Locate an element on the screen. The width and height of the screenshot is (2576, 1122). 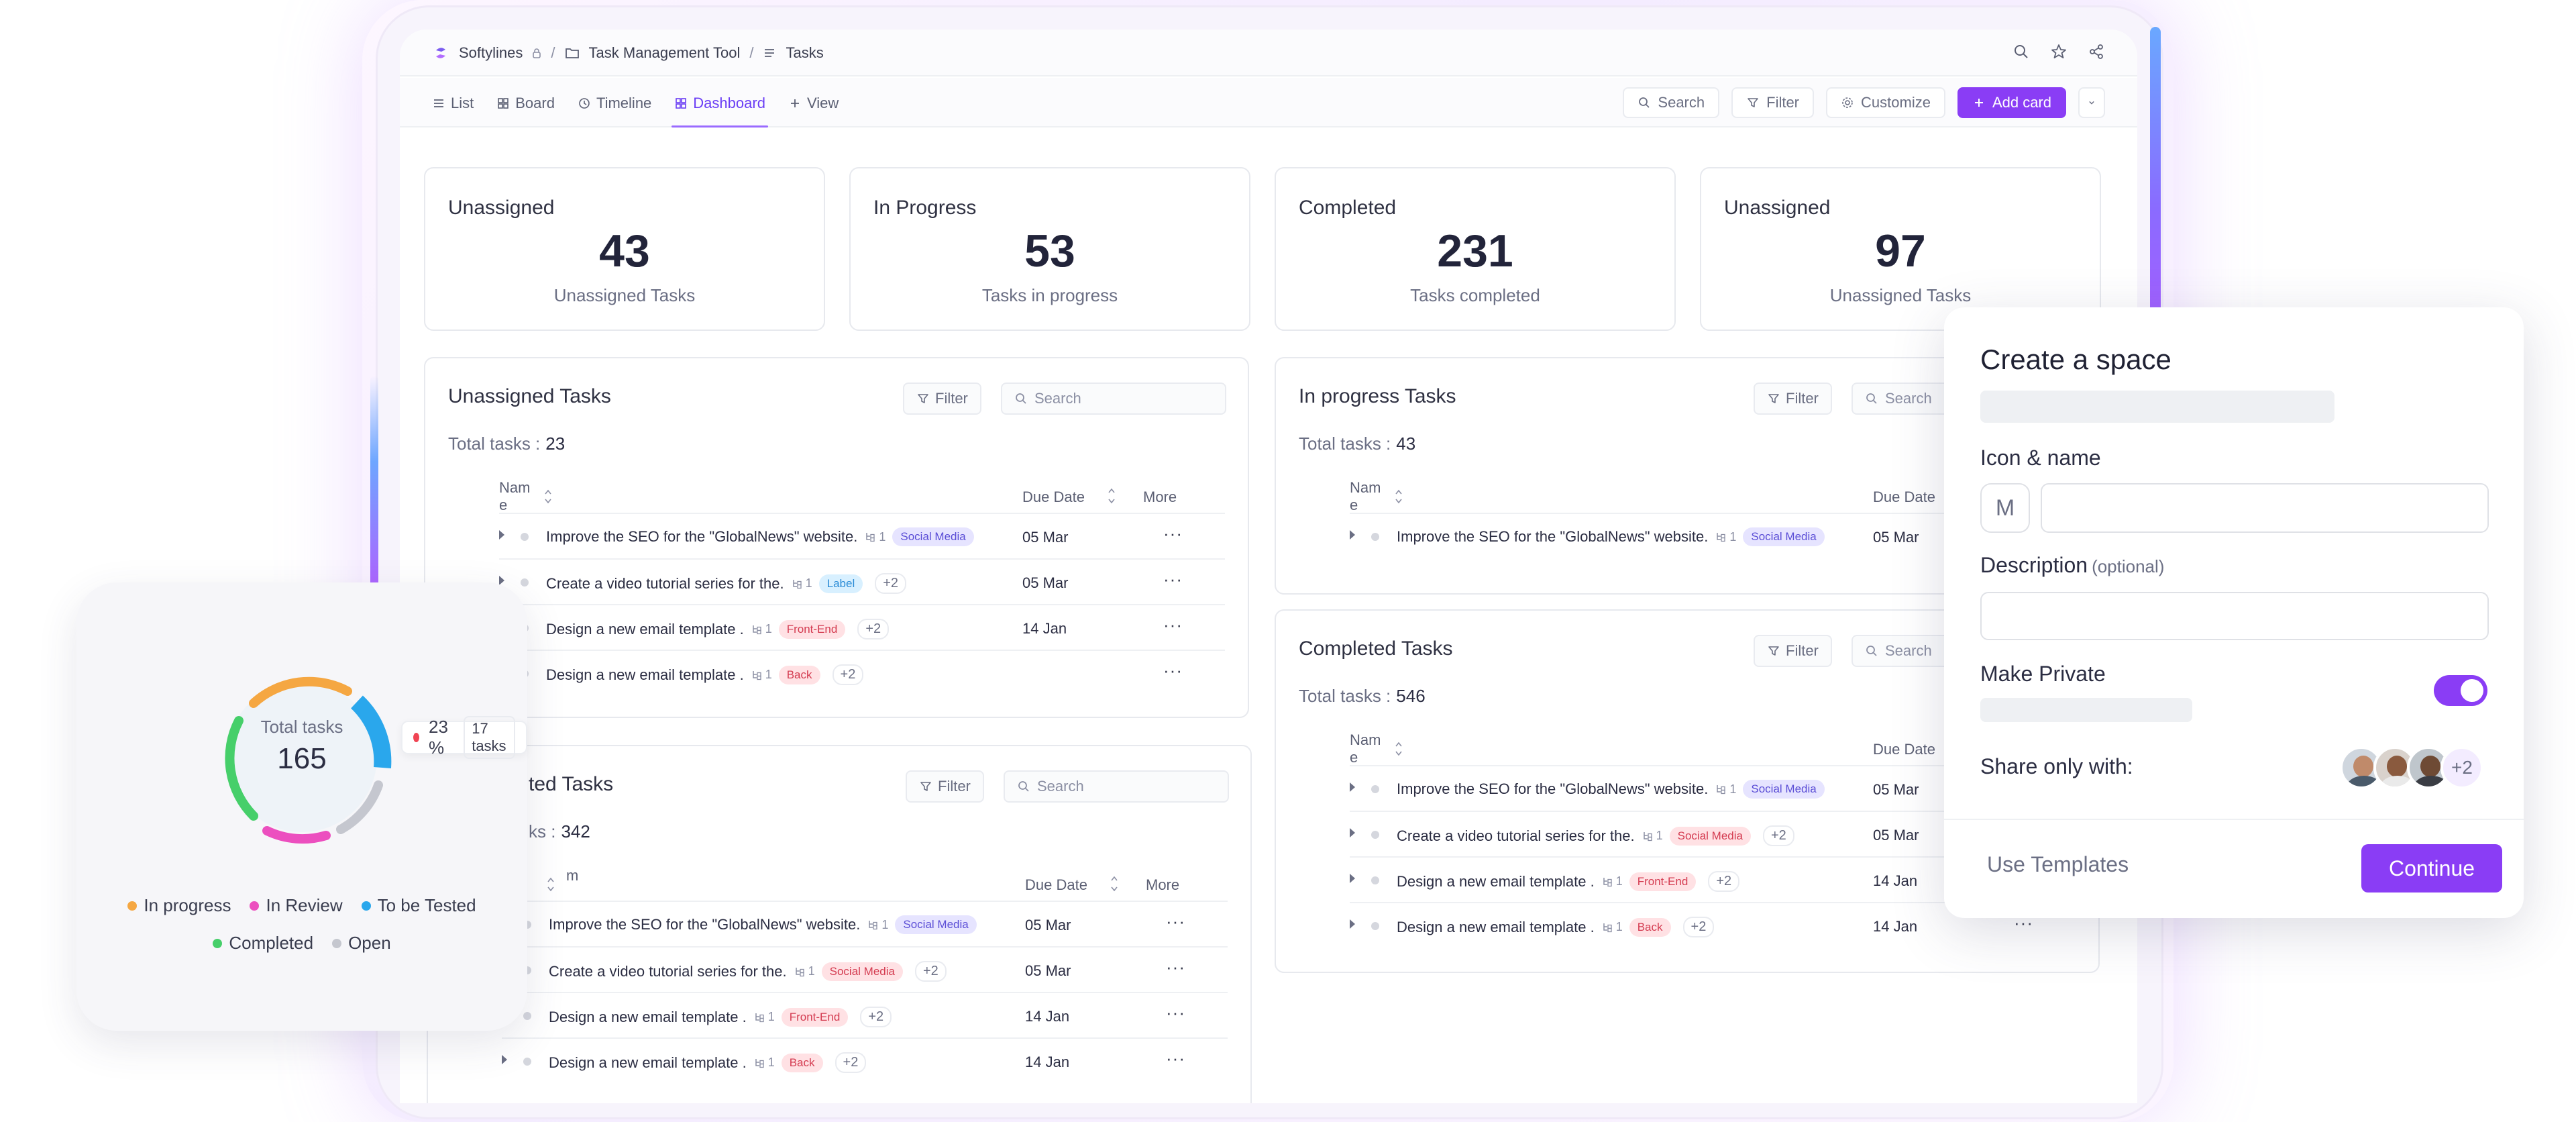
star-icon is located at coordinates (2059, 51).